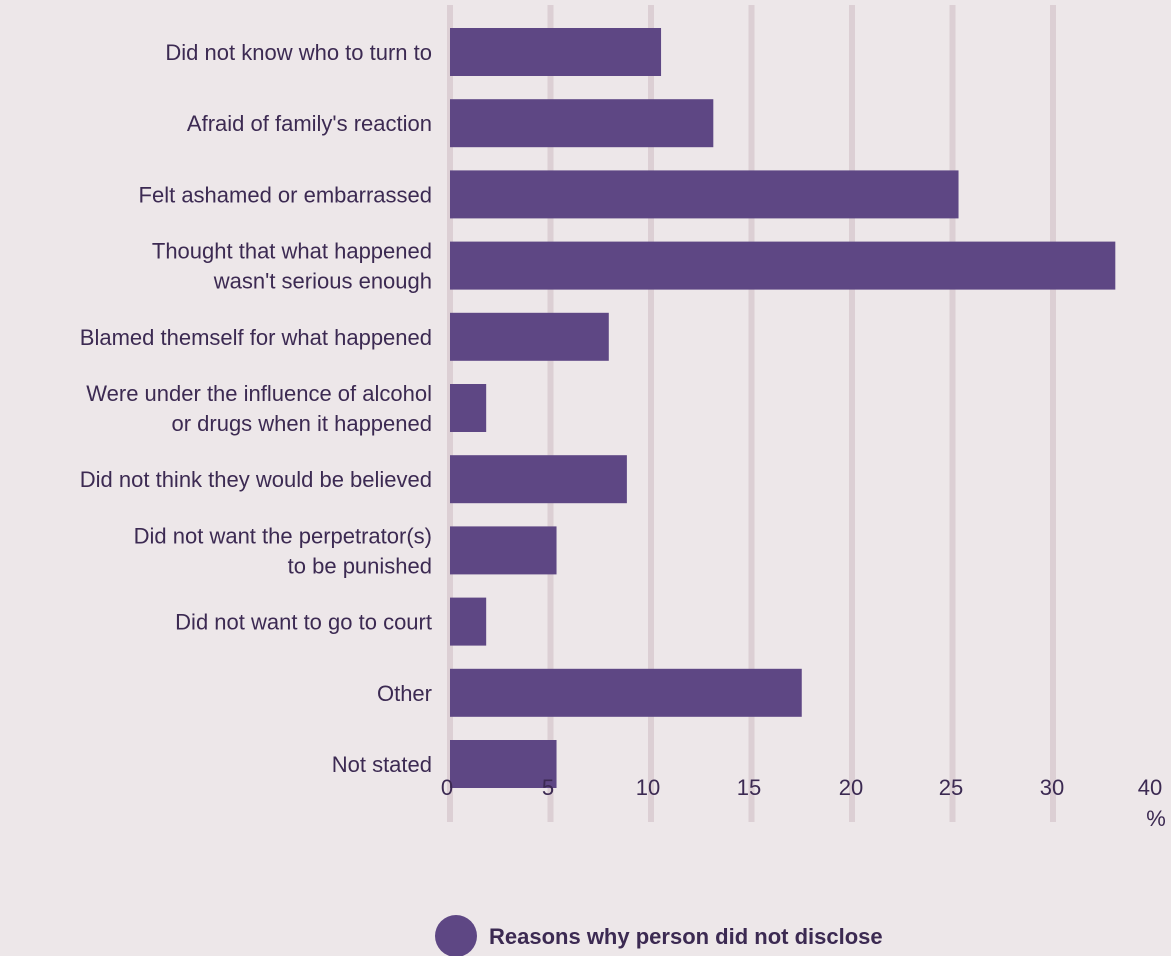 This screenshot has height=956, width=1171. What do you see at coordinates (298, 52) in the screenshot?
I see `category-label-1: Did not know who to turn to` at bounding box center [298, 52].